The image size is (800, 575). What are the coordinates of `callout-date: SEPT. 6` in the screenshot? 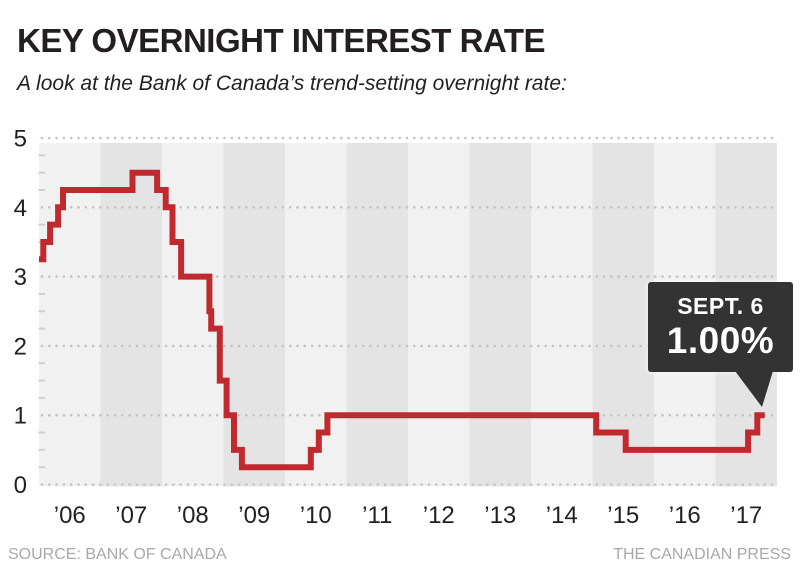 It's located at (720, 306).